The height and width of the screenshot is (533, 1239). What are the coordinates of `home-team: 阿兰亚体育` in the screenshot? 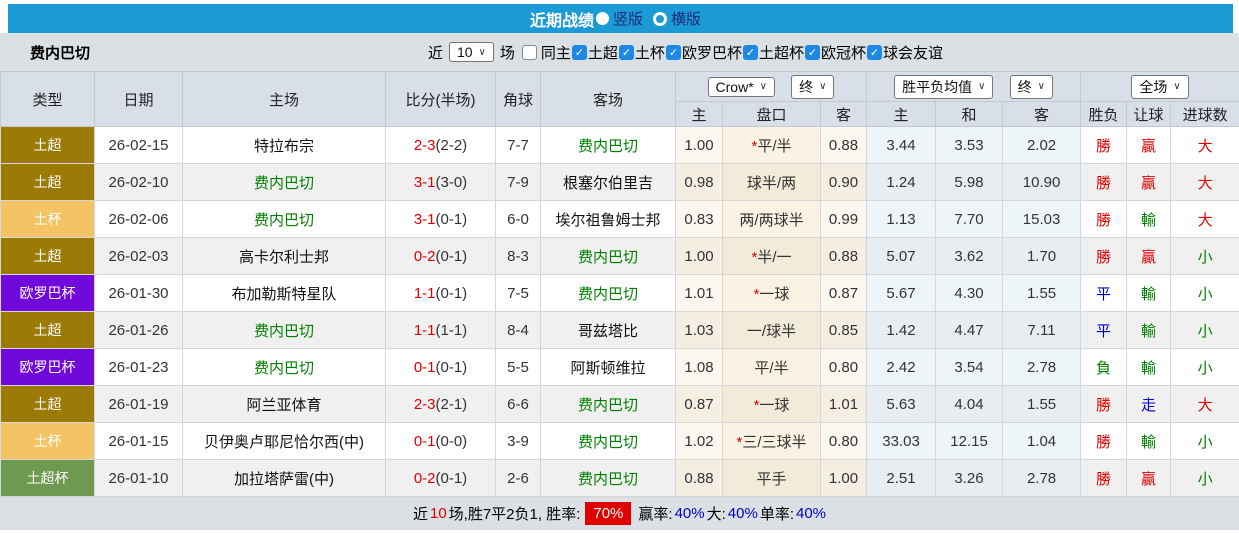 It's located at (284, 404).